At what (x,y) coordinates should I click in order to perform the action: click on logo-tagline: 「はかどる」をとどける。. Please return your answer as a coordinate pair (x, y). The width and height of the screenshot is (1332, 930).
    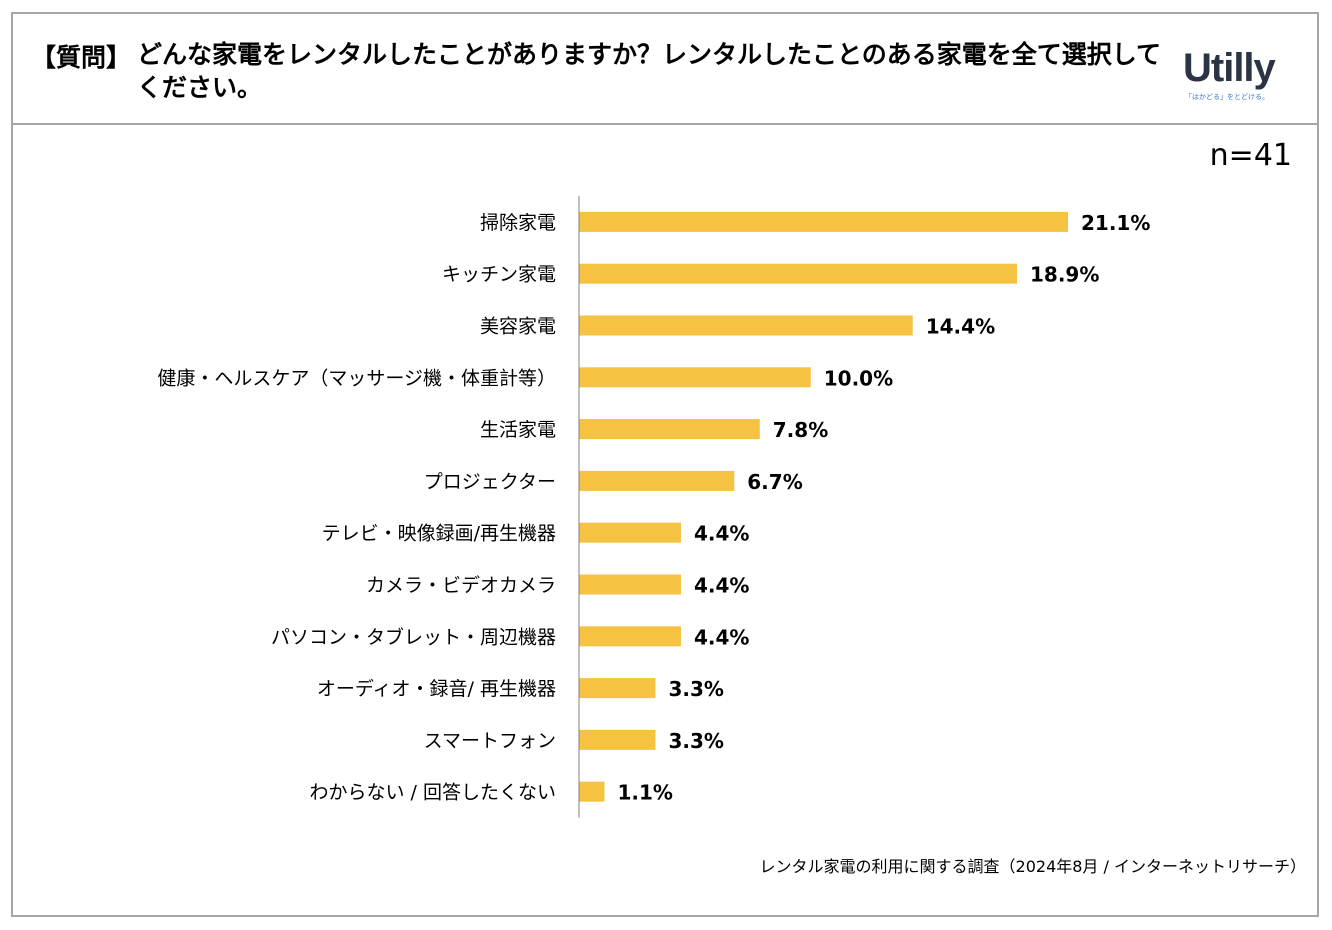
    Looking at the image, I should click on (1227, 97).